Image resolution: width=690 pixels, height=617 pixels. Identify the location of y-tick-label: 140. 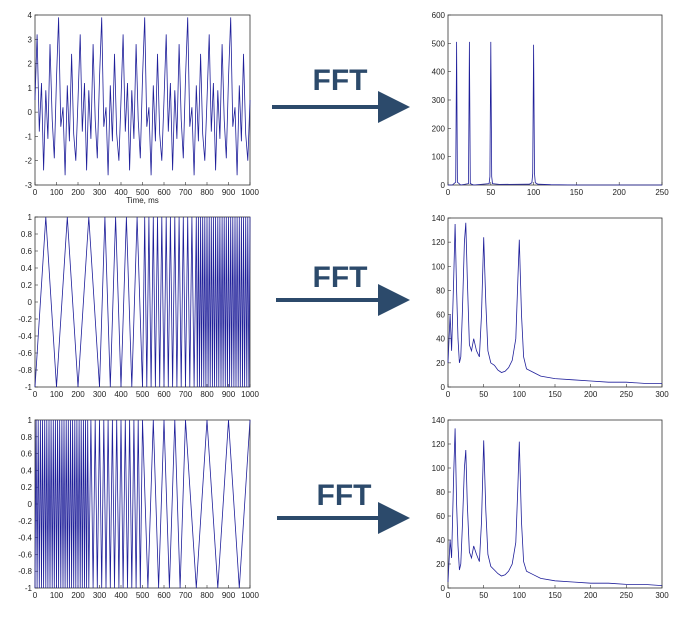
(439, 420).